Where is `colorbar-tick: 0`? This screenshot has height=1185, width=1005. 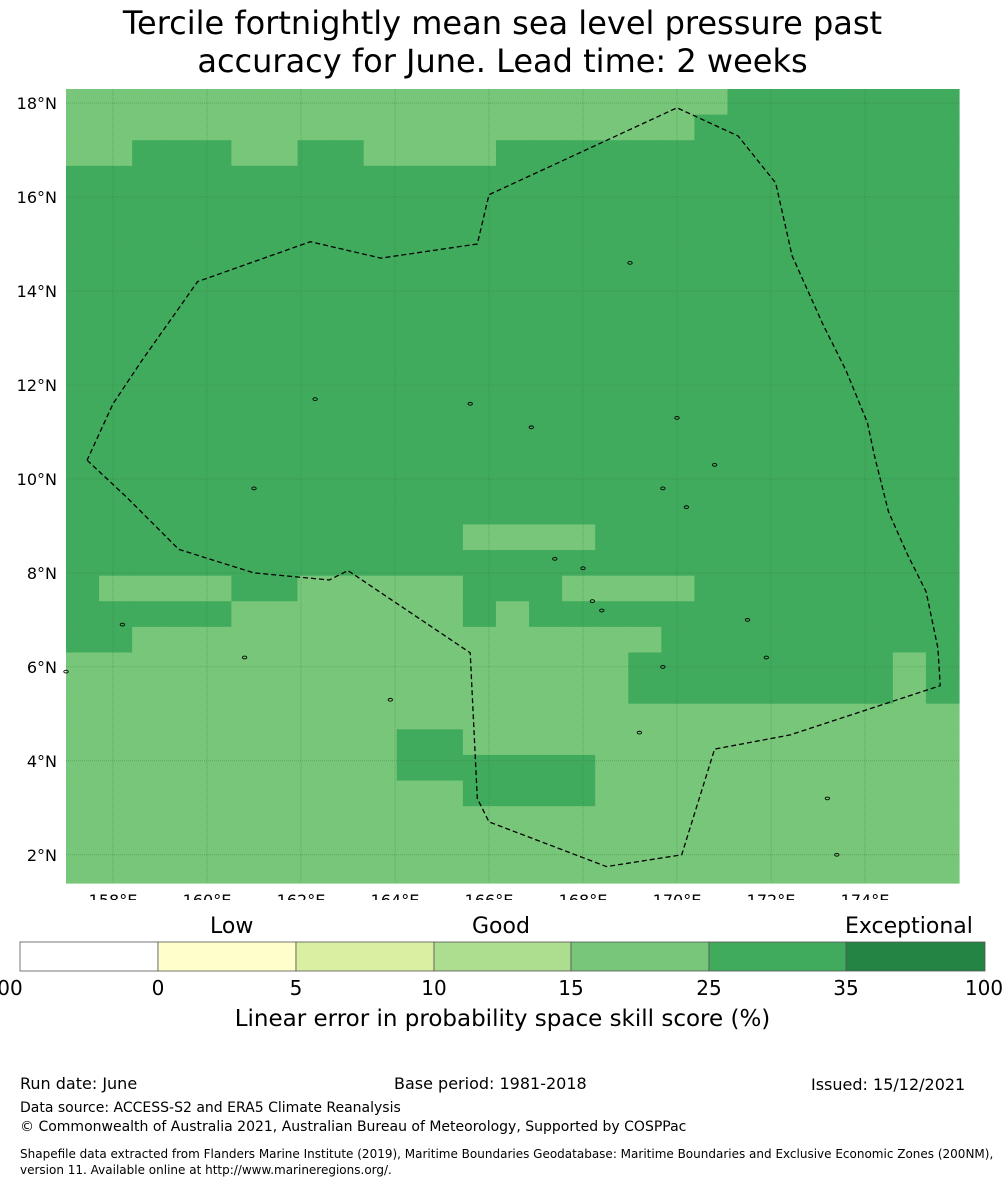 colorbar-tick: 0 is located at coordinates (158, 988).